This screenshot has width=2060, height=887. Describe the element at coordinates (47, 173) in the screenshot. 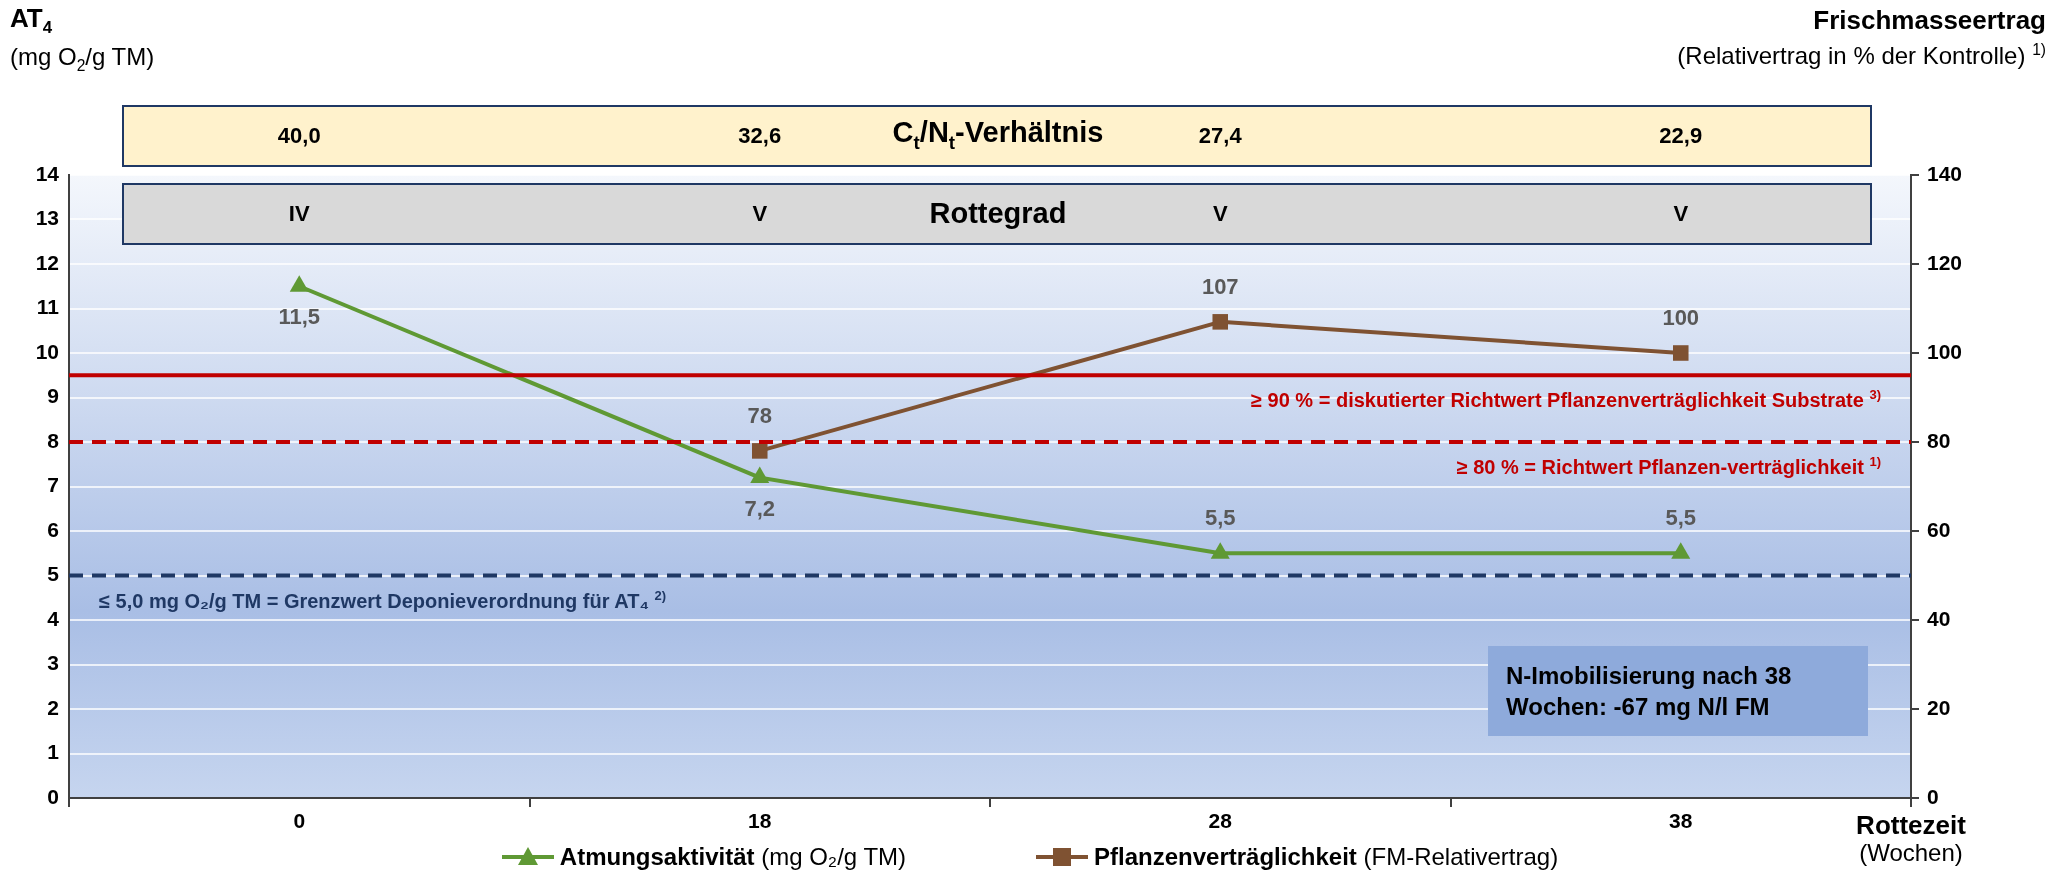

I see `y-tick-label: 14` at that location.